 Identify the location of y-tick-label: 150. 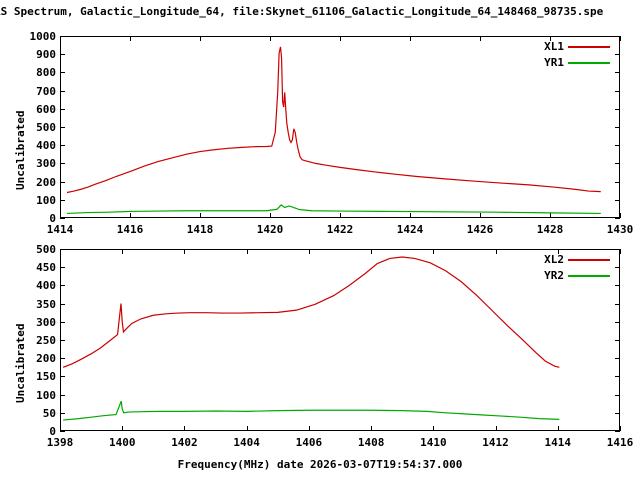
(46, 377).